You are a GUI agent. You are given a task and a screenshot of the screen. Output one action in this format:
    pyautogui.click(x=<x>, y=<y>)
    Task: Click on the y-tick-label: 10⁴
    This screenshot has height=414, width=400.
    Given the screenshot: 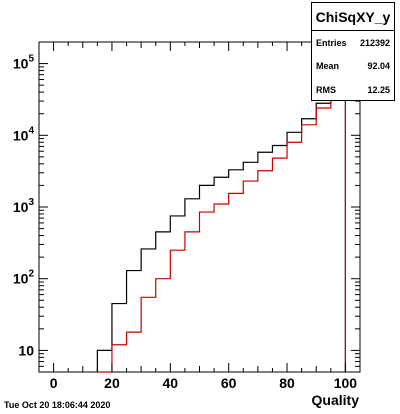 What is the action you would take?
    pyautogui.click(x=24, y=134)
    